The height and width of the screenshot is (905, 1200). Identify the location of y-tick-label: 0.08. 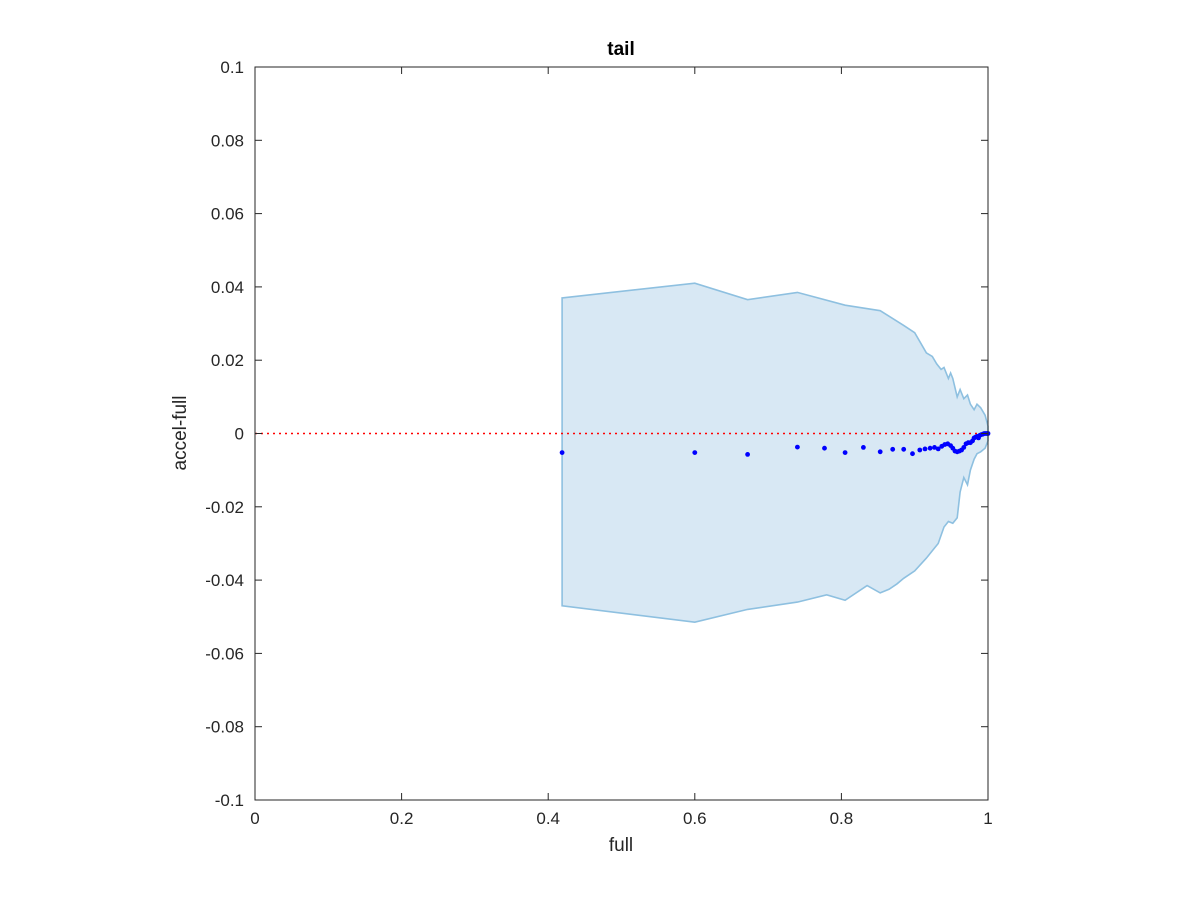
(227, 140).